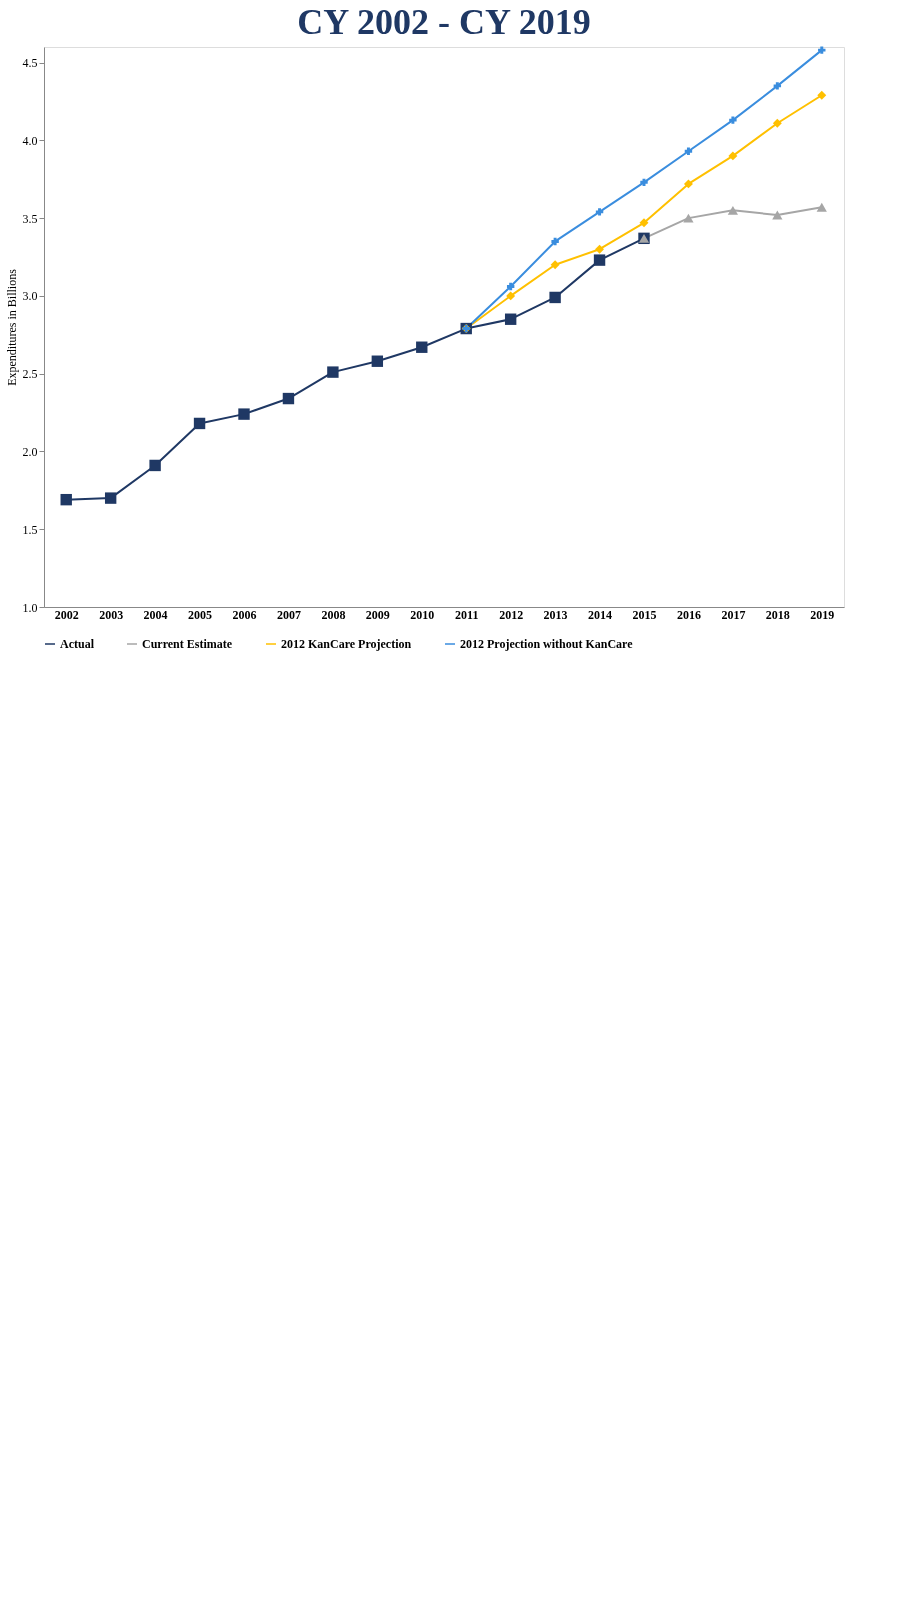 The image size is (908, 1603). I want to click on x-tick-label: 2006, so click(244, 614).